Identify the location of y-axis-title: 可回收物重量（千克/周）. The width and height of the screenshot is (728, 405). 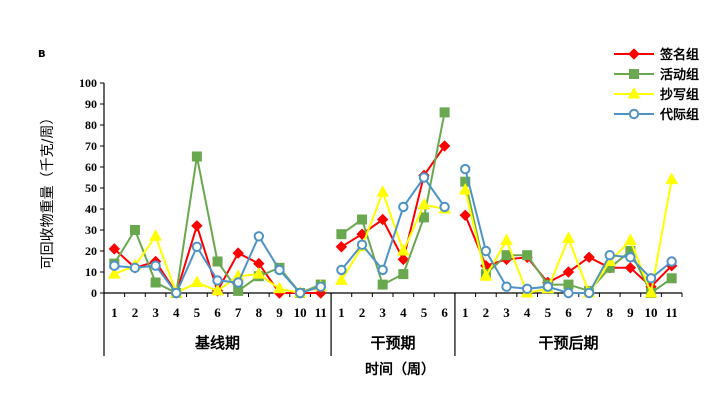
(48, 190).